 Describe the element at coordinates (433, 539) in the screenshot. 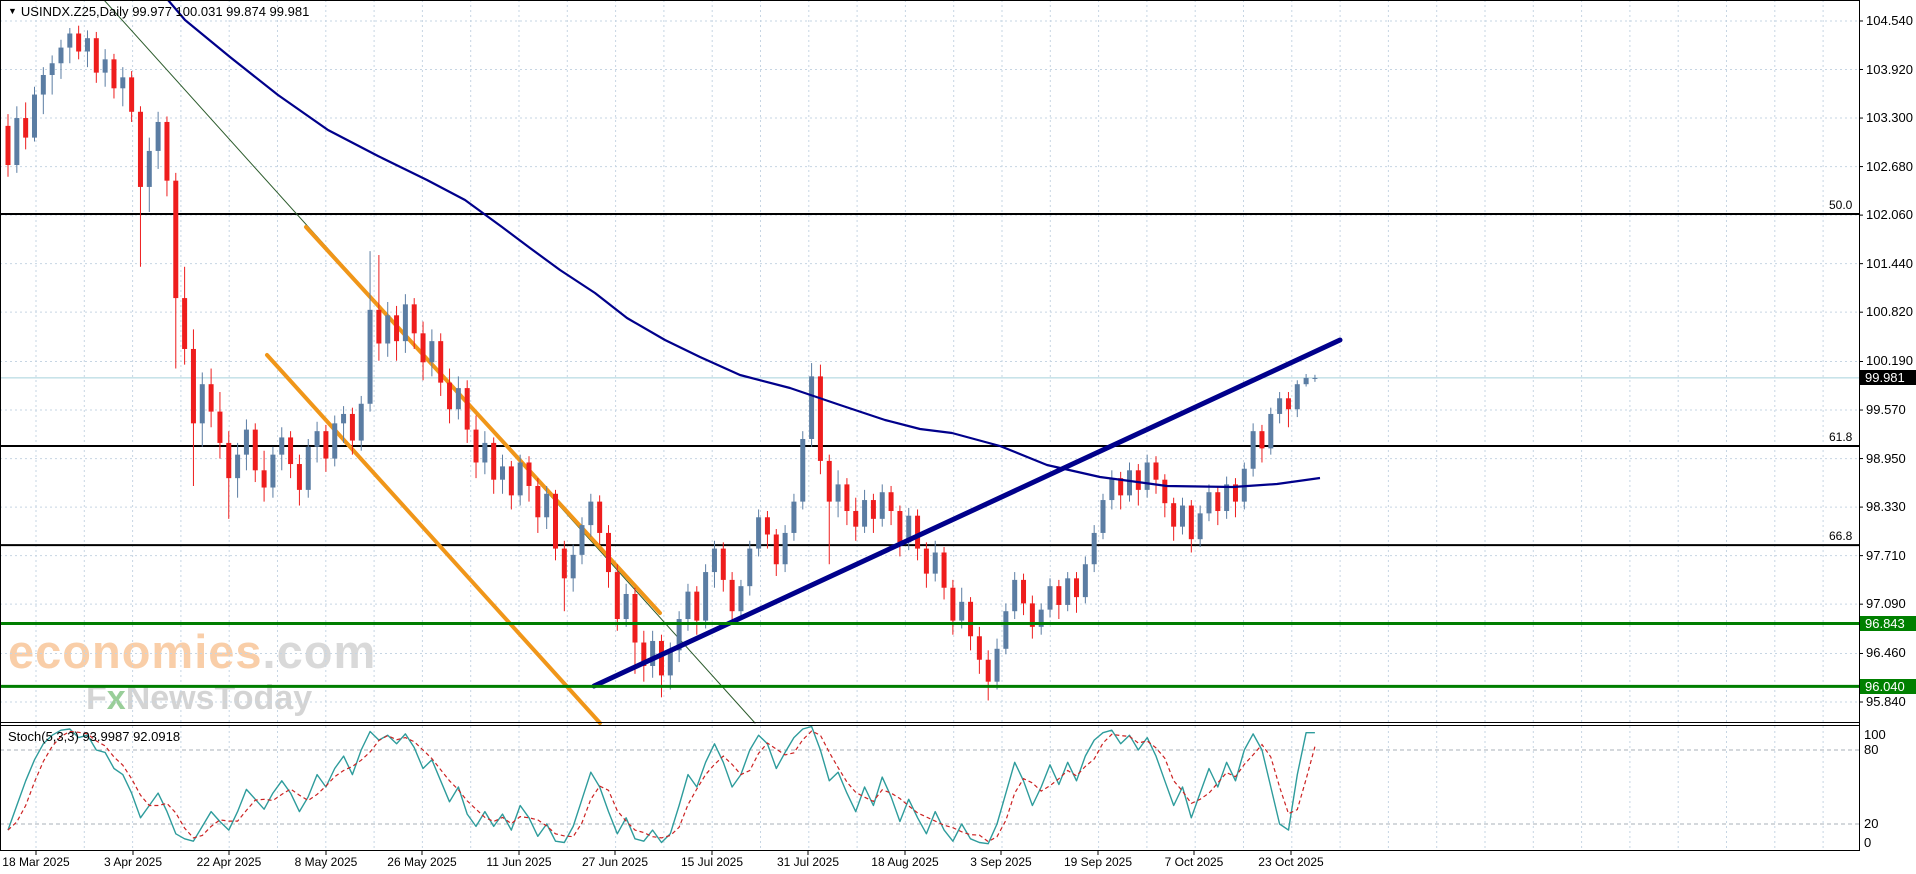

I see `channel-lower-orange` at that location.